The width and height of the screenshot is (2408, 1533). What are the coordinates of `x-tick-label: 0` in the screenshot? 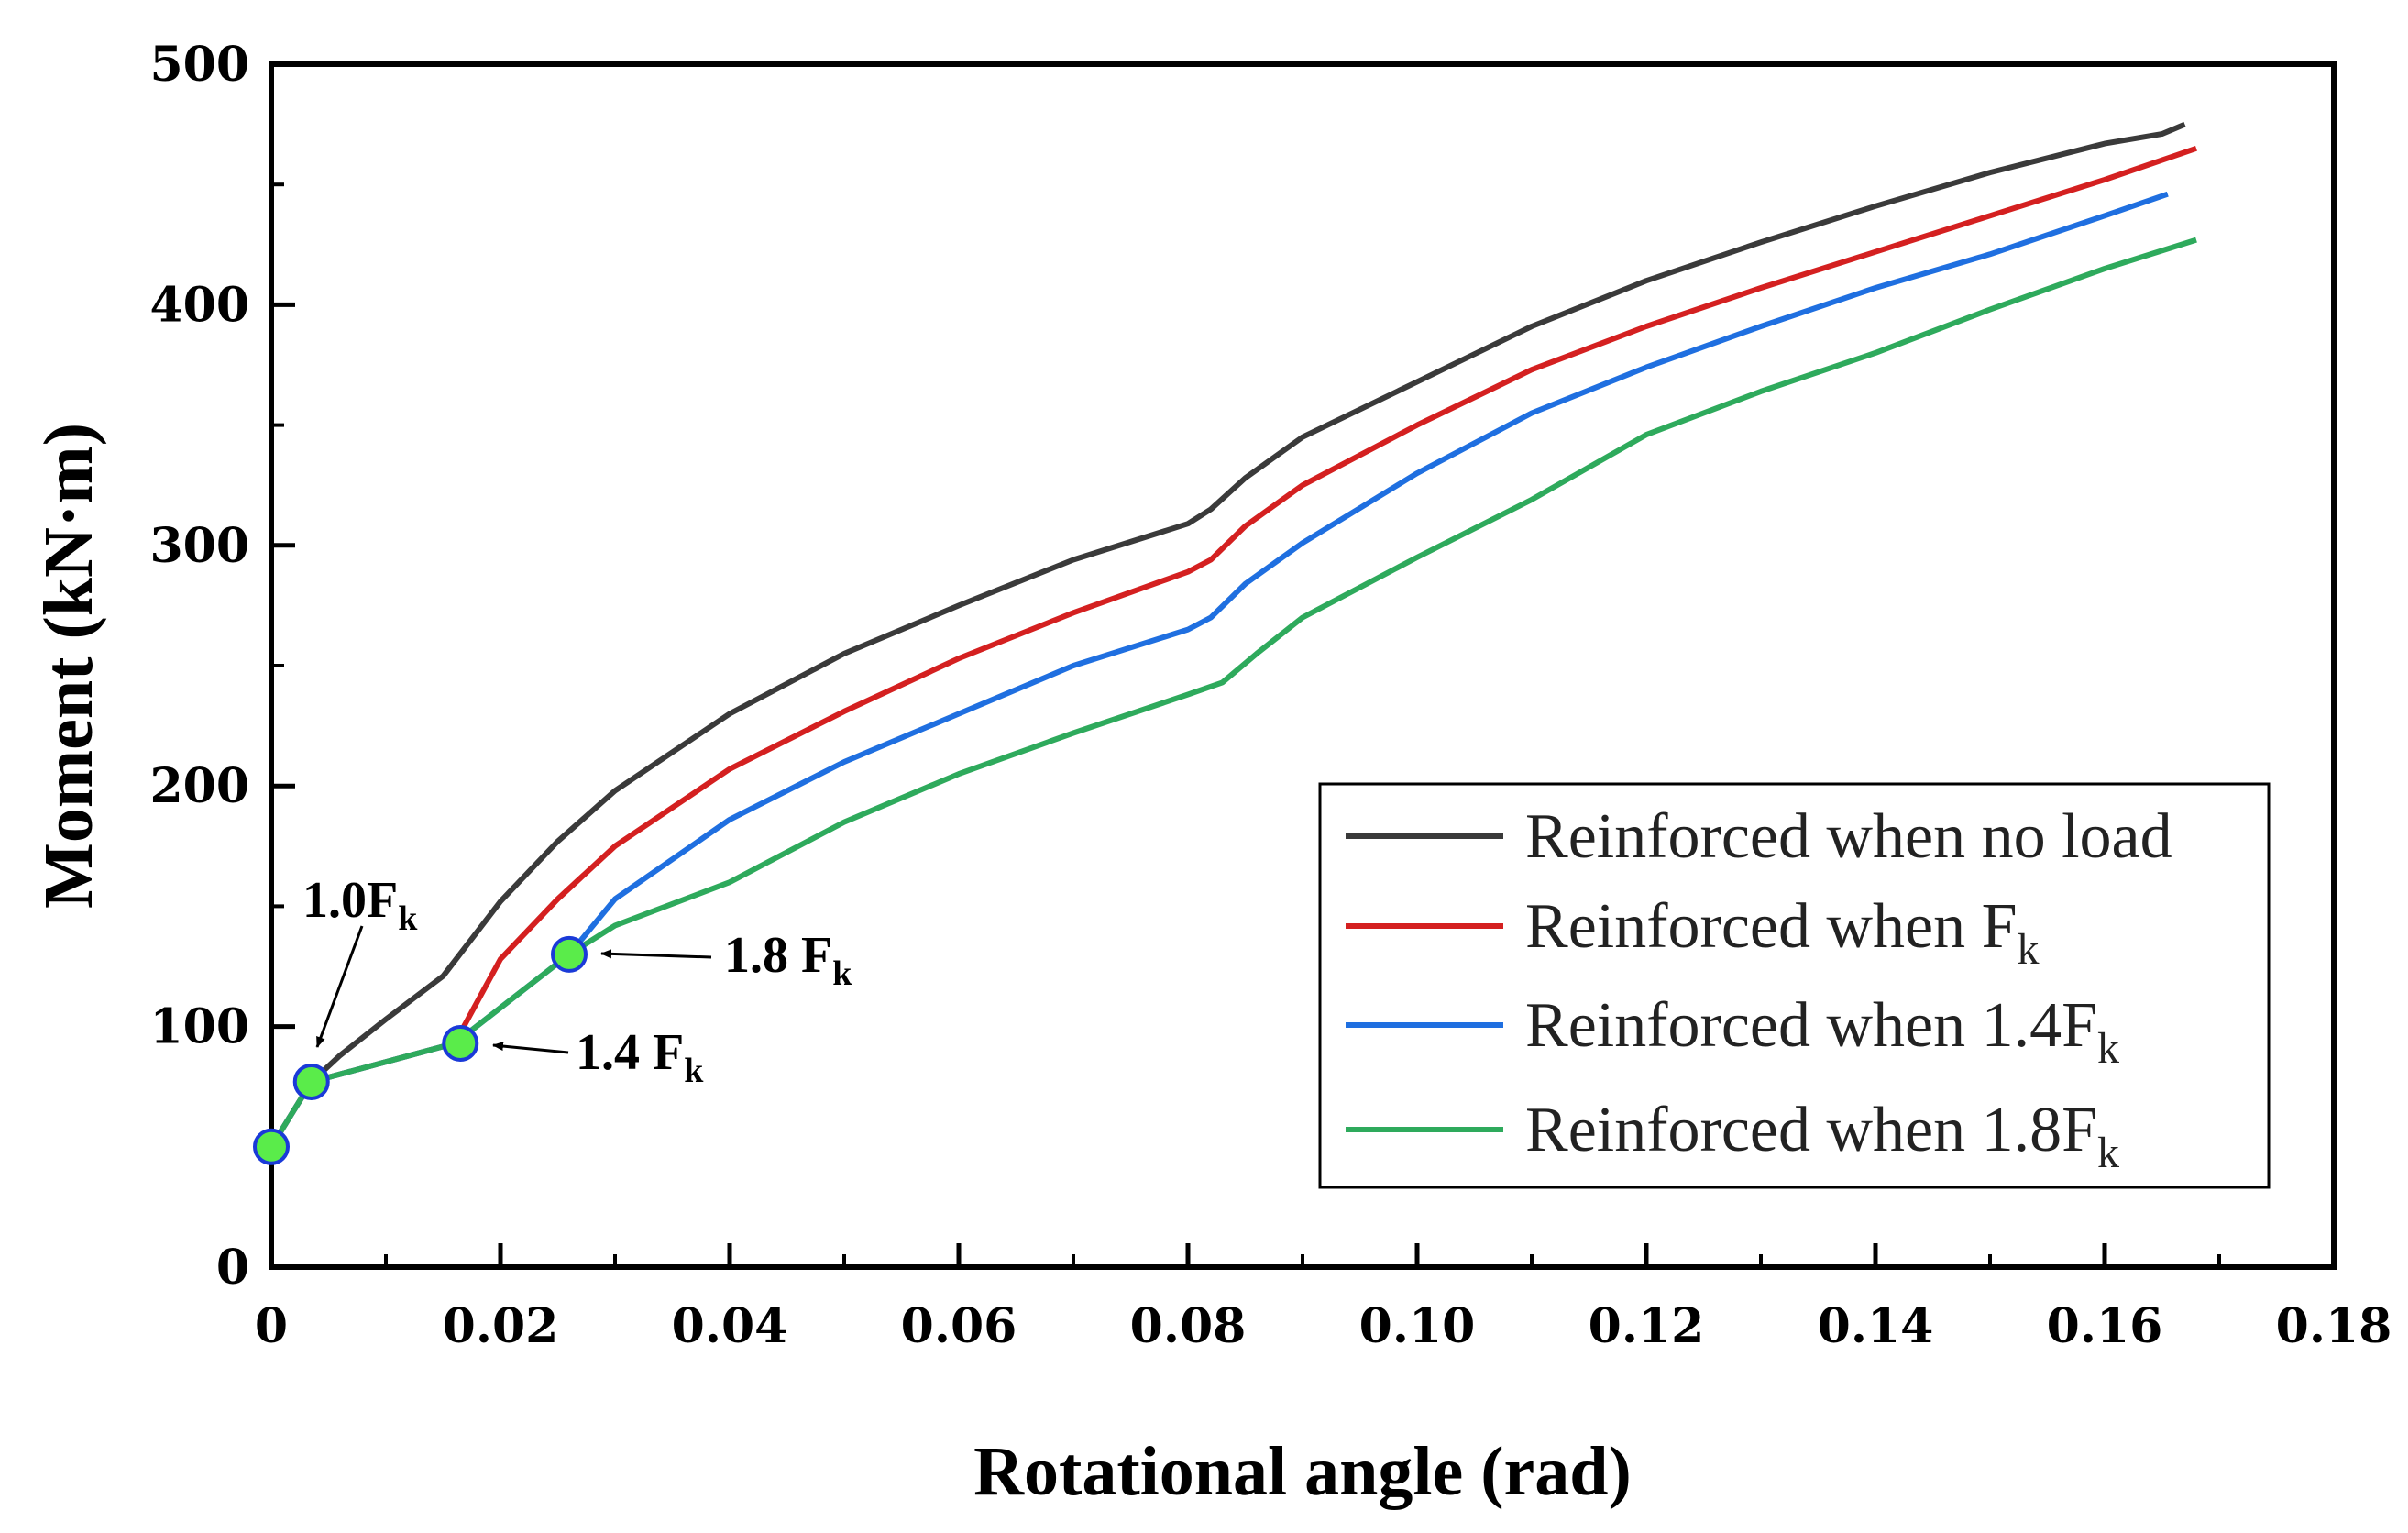 It's located at (271, 1326).